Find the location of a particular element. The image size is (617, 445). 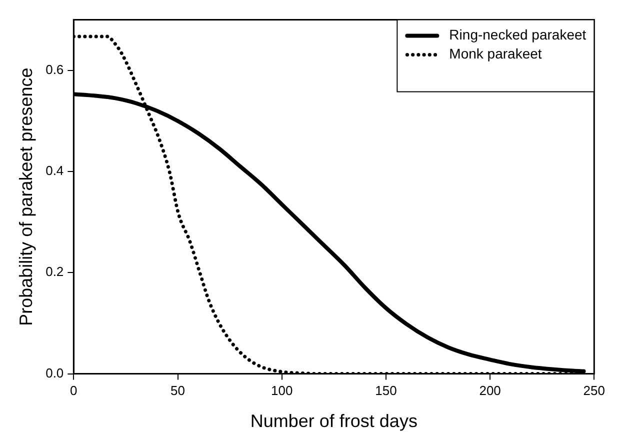

y-tick-label: 0.0 is located at coordinates (55, 372).